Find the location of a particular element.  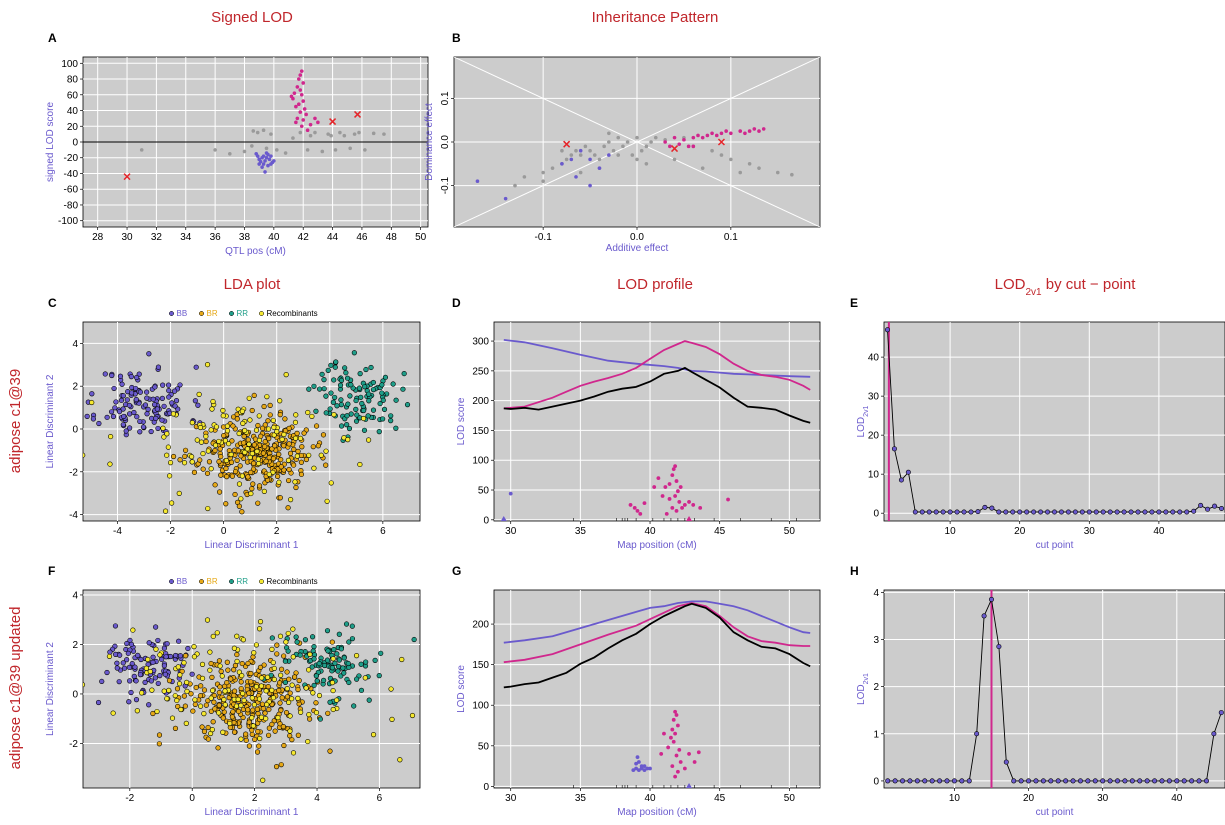

x-tick-label: 45 is located at coordinates (720, 798).